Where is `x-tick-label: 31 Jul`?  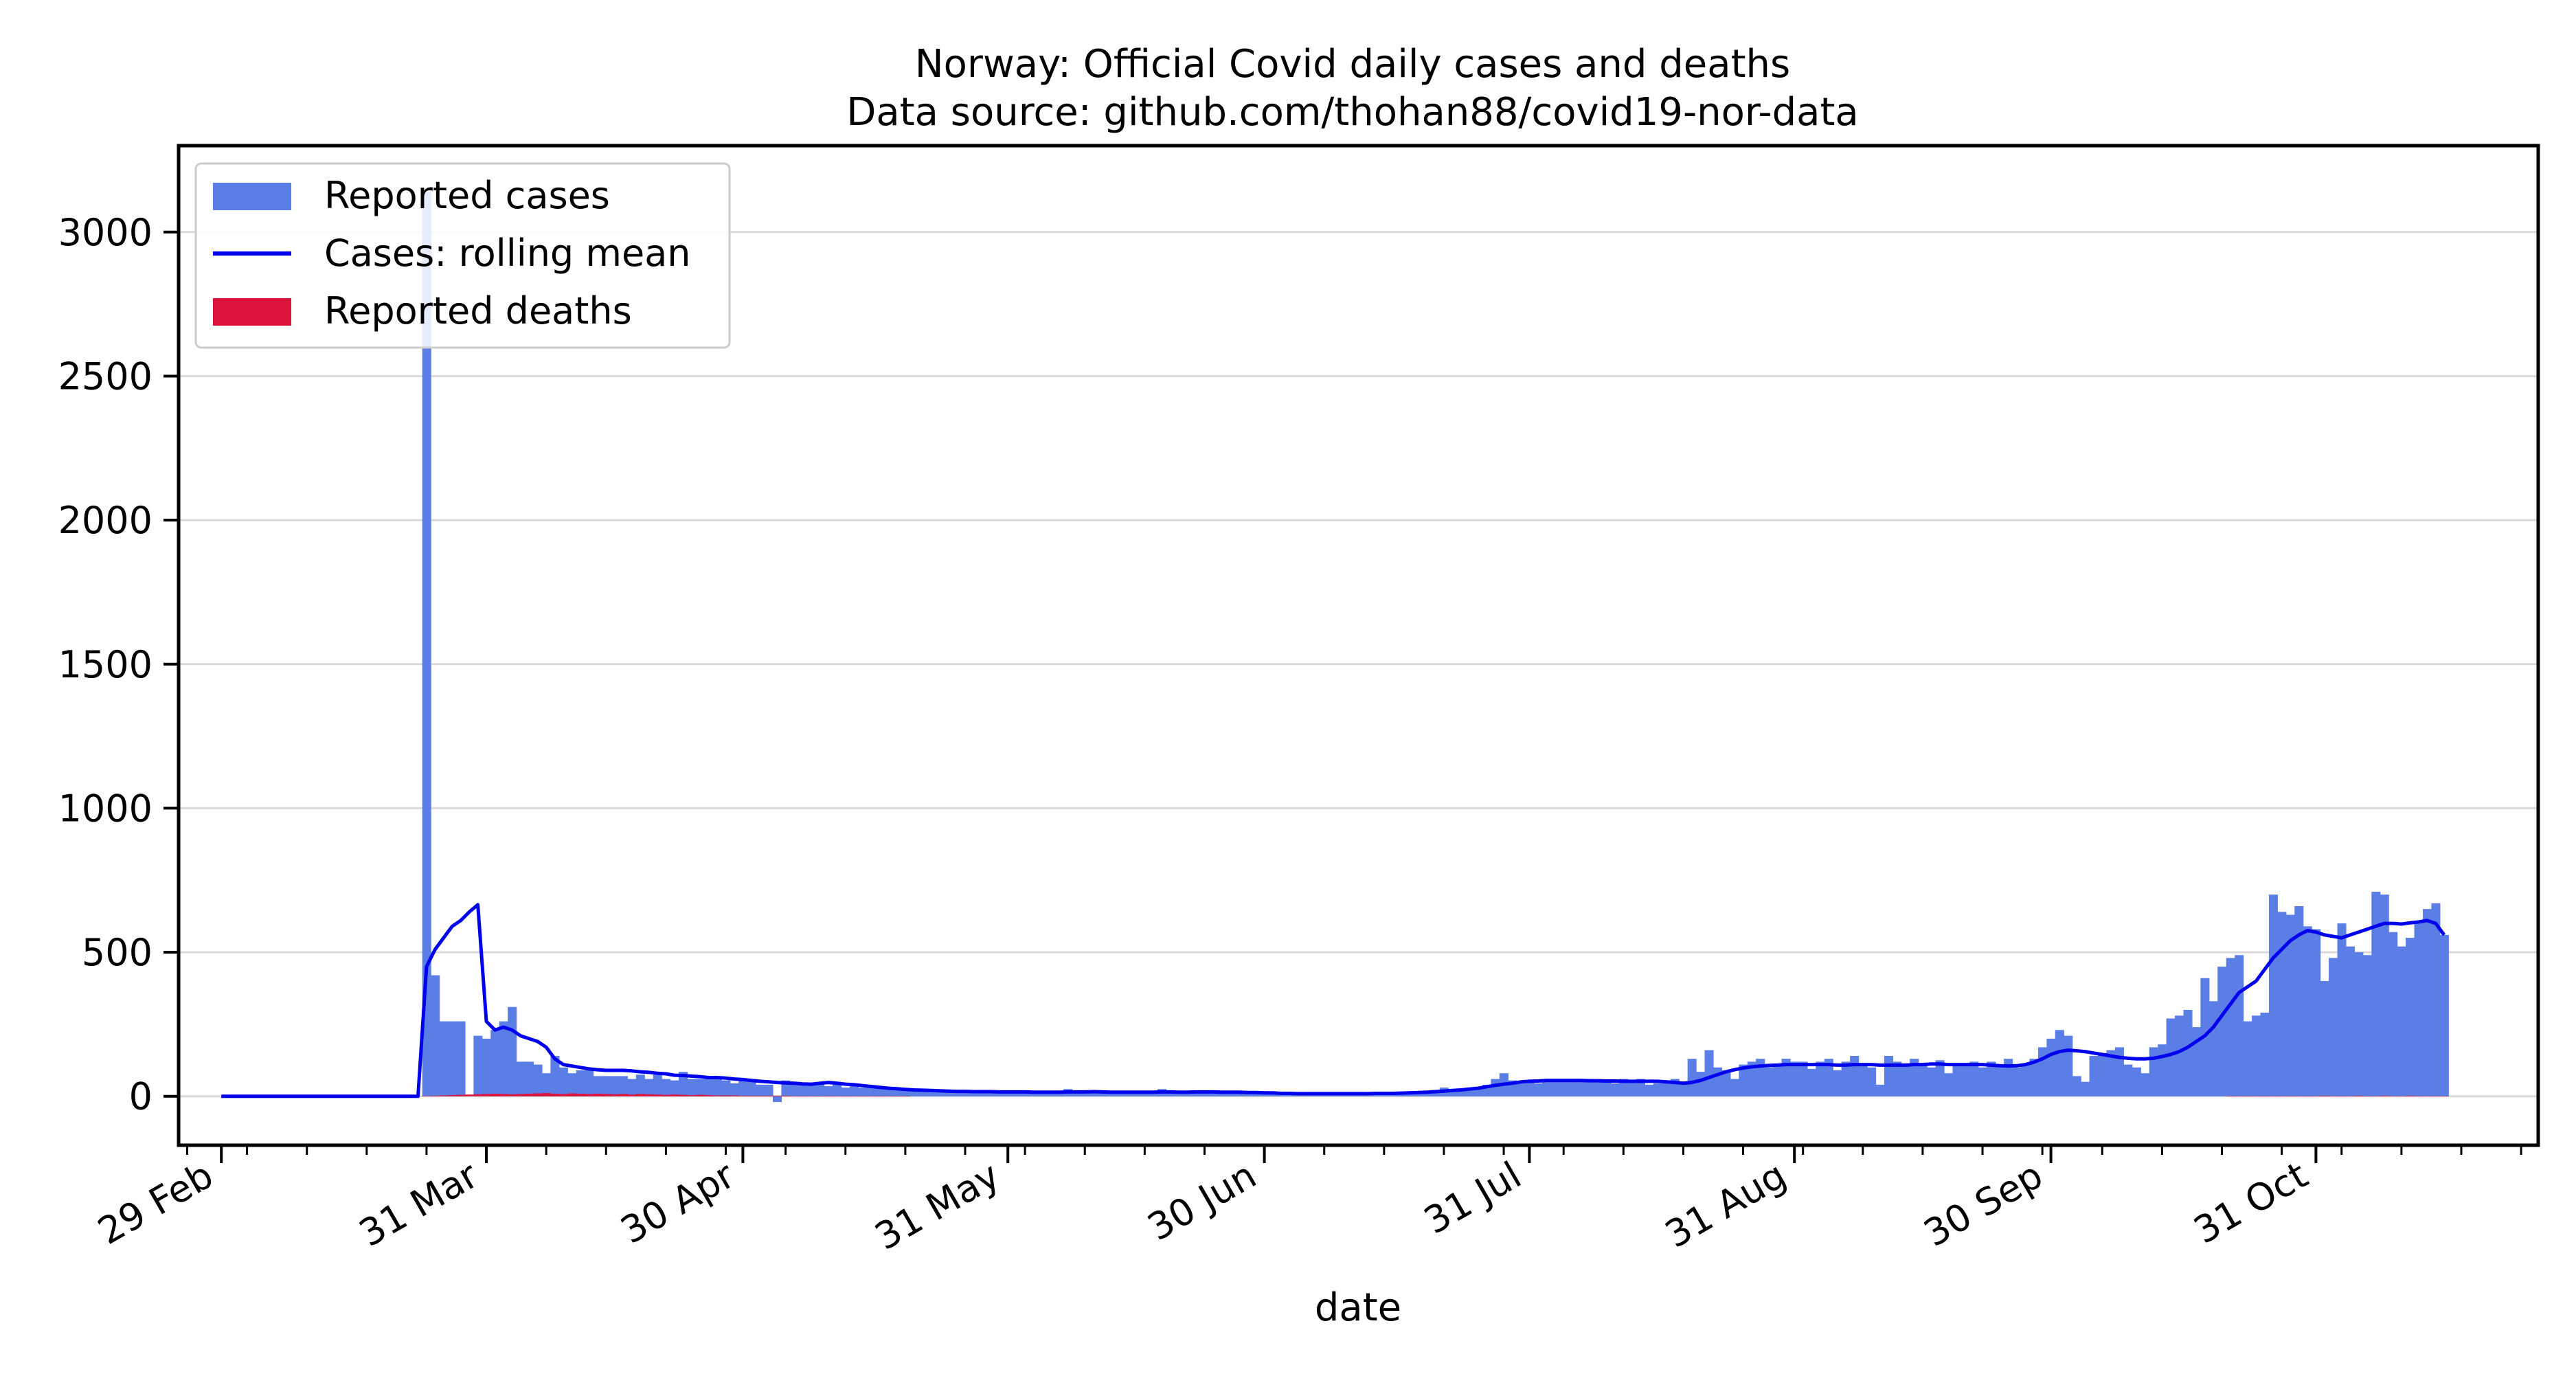 x-tick-label: 31 Jul is located at coordinates (1472, 1198).